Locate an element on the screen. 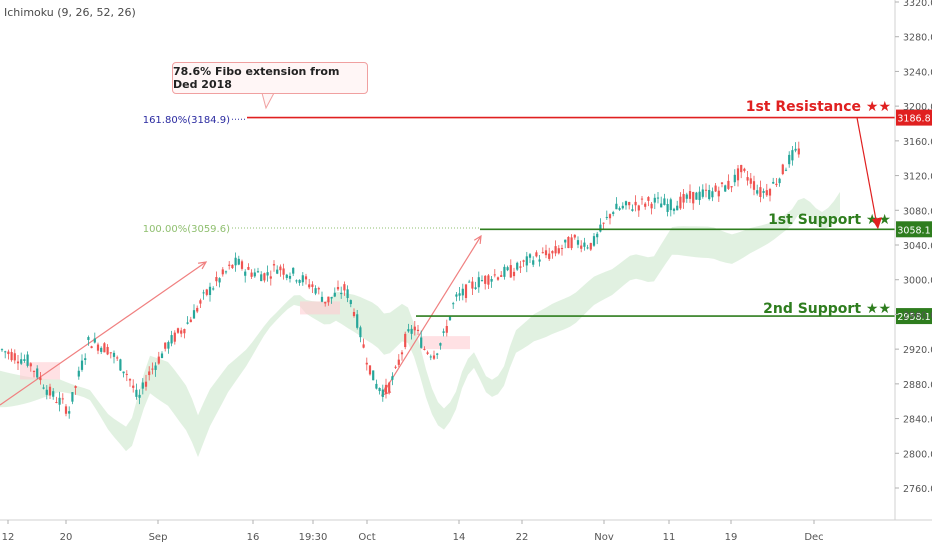  callout-pointer is located at coordinates (268, 101).